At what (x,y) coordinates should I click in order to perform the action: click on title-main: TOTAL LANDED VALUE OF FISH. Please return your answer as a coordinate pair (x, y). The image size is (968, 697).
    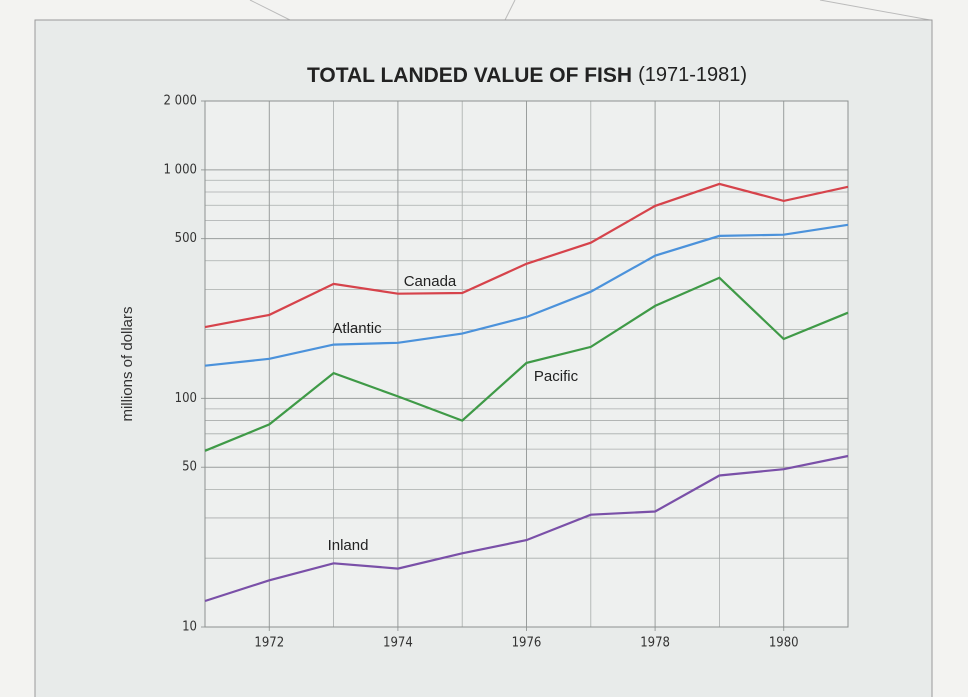
    Looking at the image, I should click on (469, 75).